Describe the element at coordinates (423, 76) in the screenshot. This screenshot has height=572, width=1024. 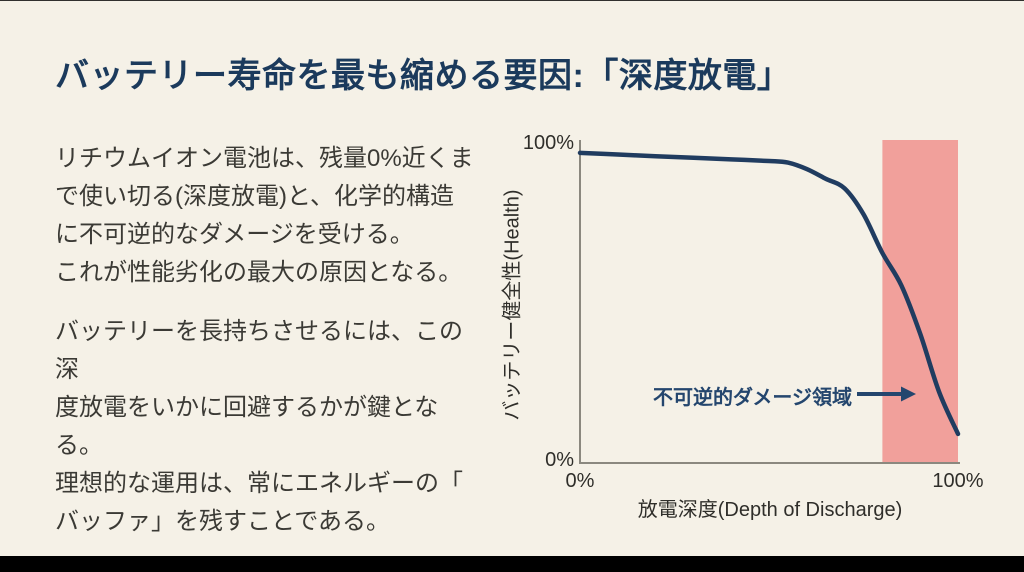
I see `slide-title: バッテリー寿命を最も縮める要因:「深度放電」` at that location.